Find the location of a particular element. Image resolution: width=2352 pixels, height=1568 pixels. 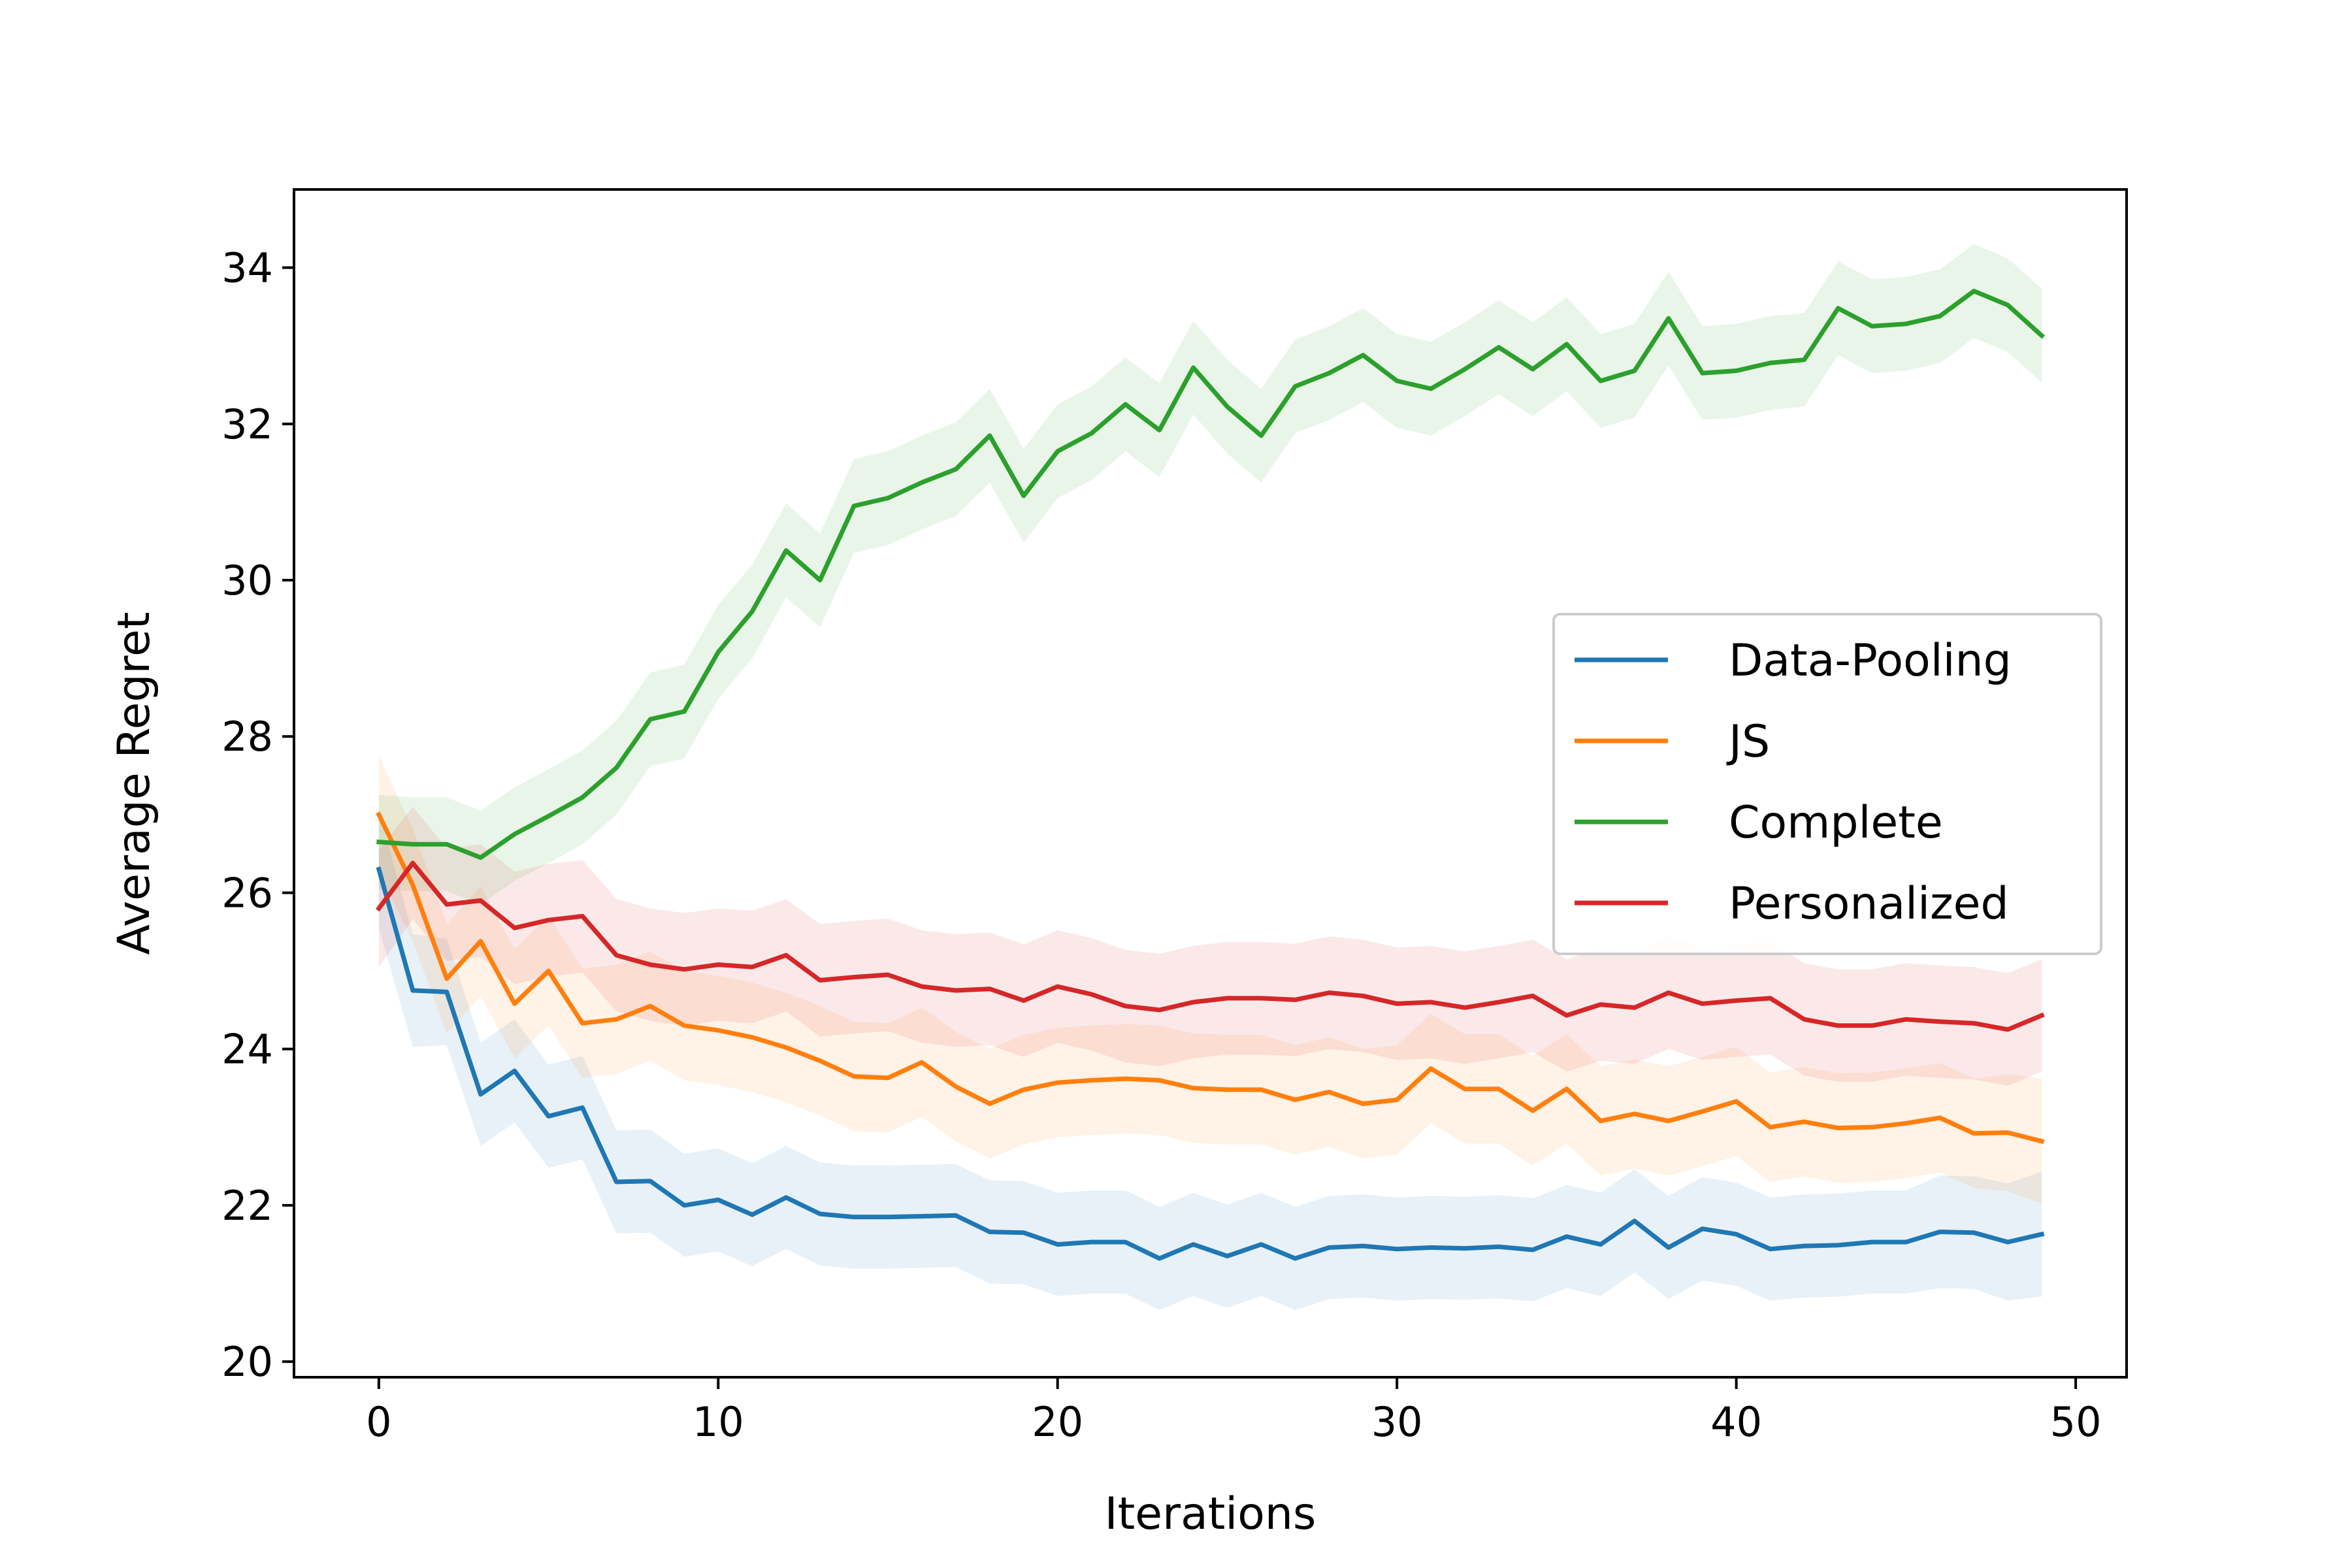

x-axis-label: Iterations is located at coordinates (1210, 1514).